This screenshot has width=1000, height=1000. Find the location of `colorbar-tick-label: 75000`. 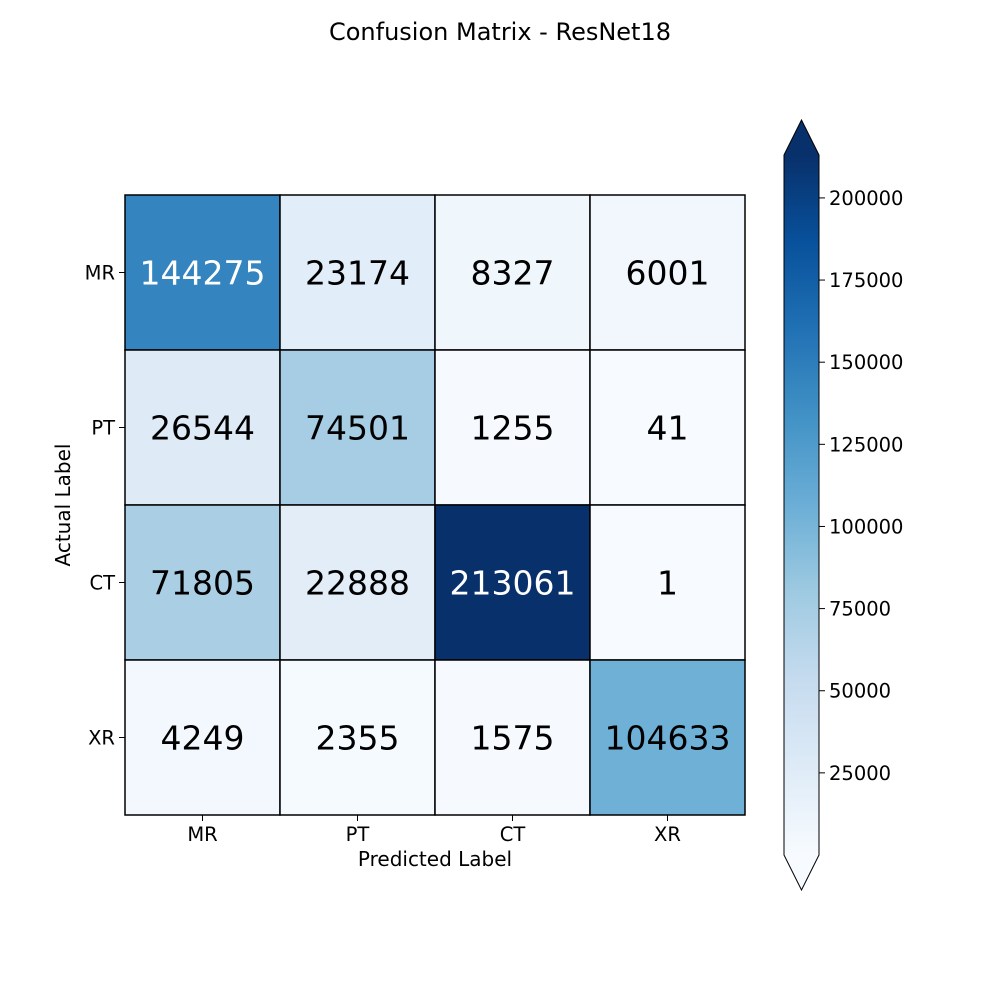

colorbar-tick-label: 75000 is located at coordinates (860, 609).